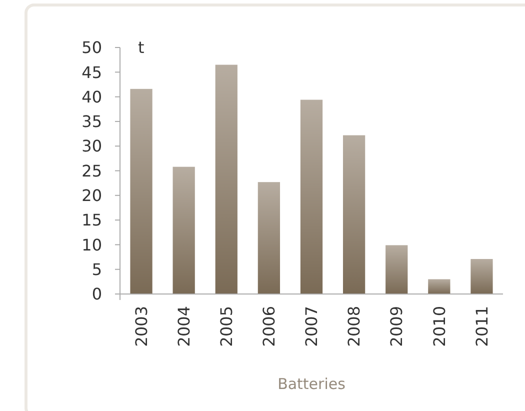 The width and height of the screenshot is (525, 411). I want to click on x-tick-label: 2004, so click(184, 326).